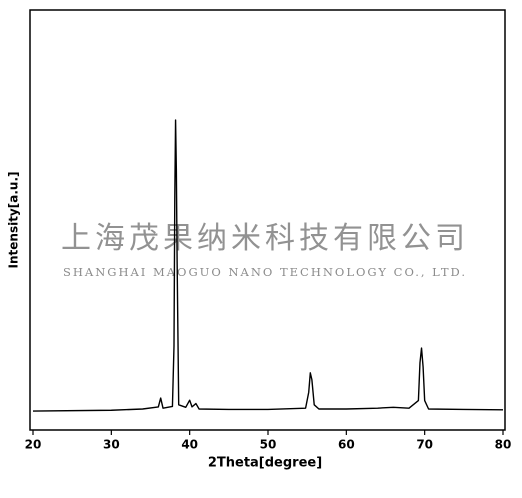  What do you see at coordinates (424, 445) in the screenshot?
I see `x-tick-label: 70` at bounding box center [424, 445].